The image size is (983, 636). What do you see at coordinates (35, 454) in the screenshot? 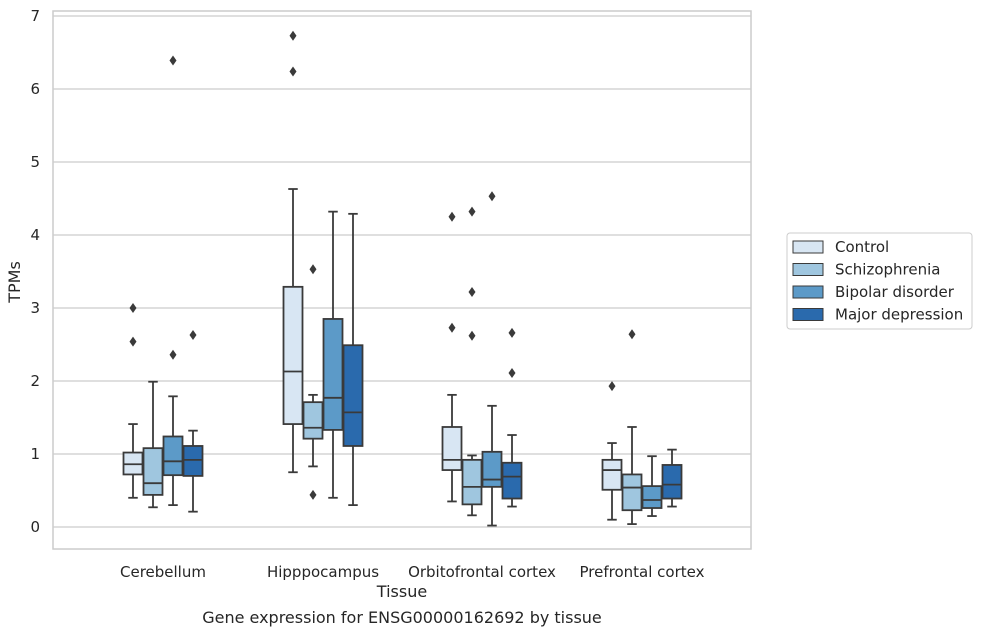
I see `y-tick-label: 1` at bounding box center [35, 454].